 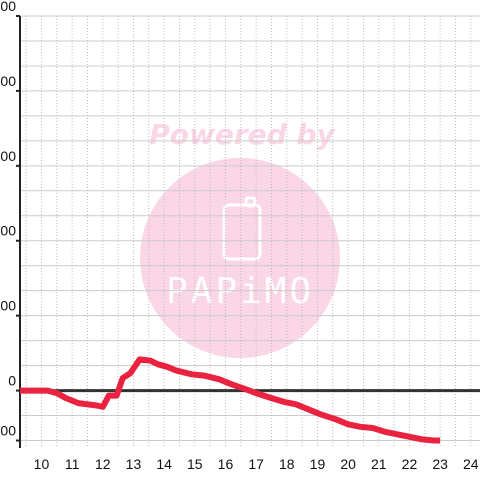 I want to click on watermark-brand: PAPiMO, so click(x=240, y=291).